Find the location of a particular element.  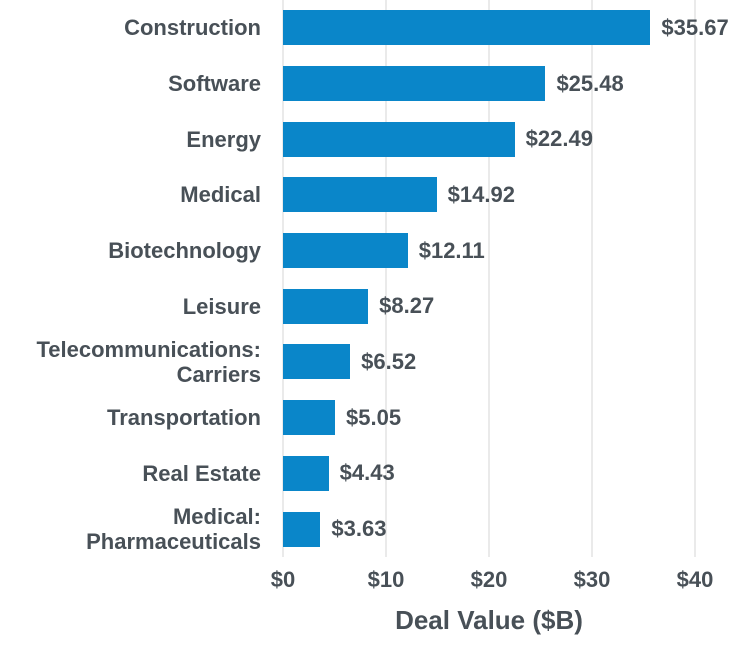

x-axis: $0 $10 $20 $30 $40 Deal Value ($B) is located at coordinates (492, 608).